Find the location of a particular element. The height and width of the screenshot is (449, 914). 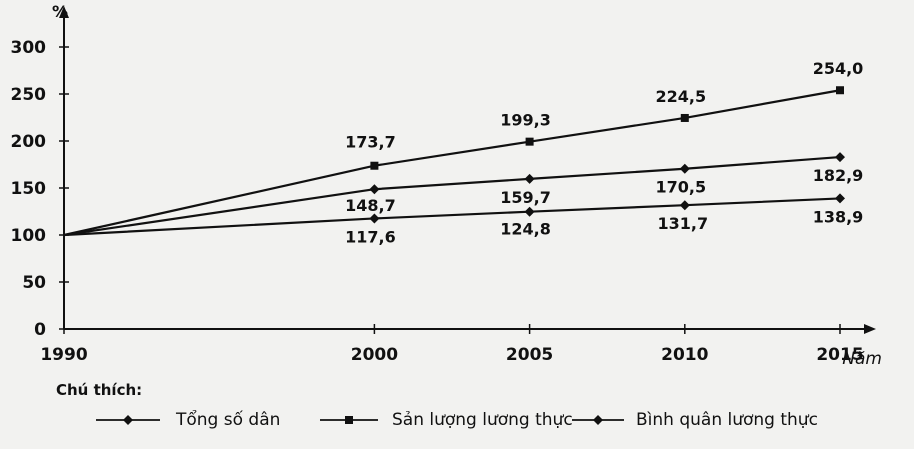

data-label: 131,7 is located at coordinates (682, 223).